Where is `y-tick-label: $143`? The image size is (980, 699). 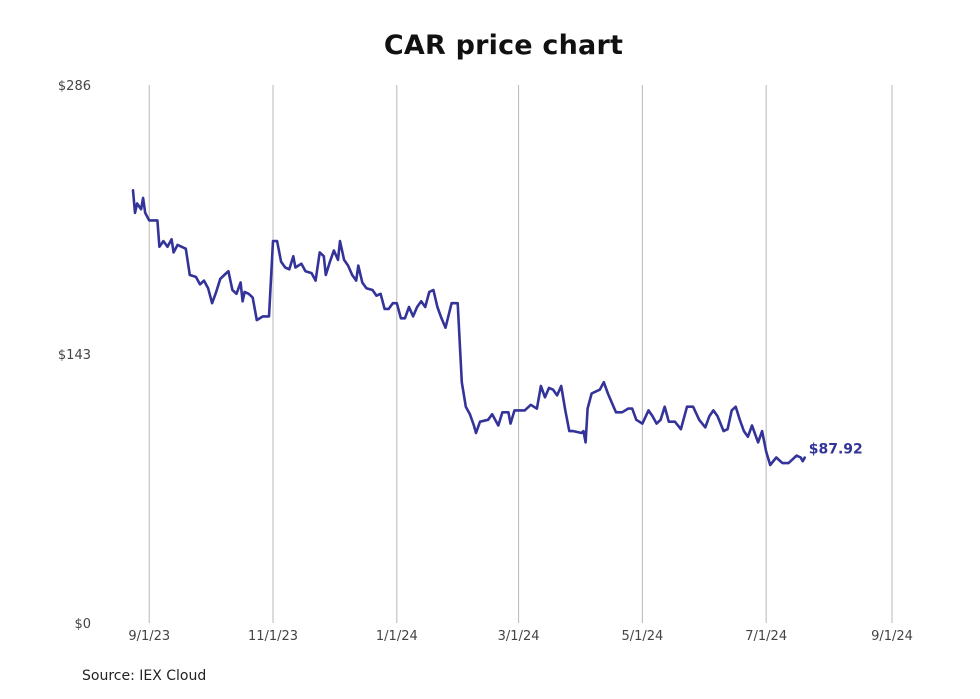
y-tick-label: $143 is located at coordinates (74, 355).